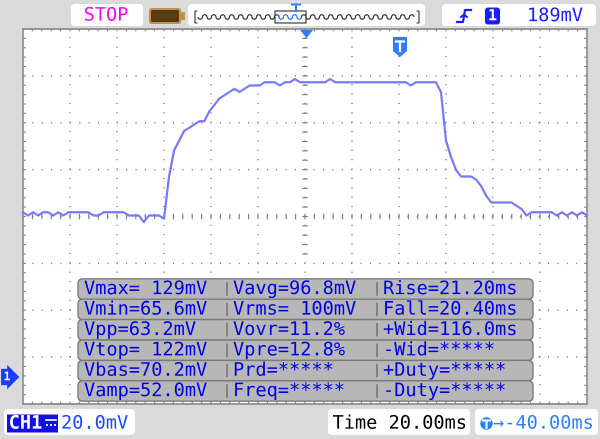 This screenshot has height=439, width=600. Describe the element at coordinates (295, 307) in the screenshot. I see `annotation: Vrms= 100mV` at that location.